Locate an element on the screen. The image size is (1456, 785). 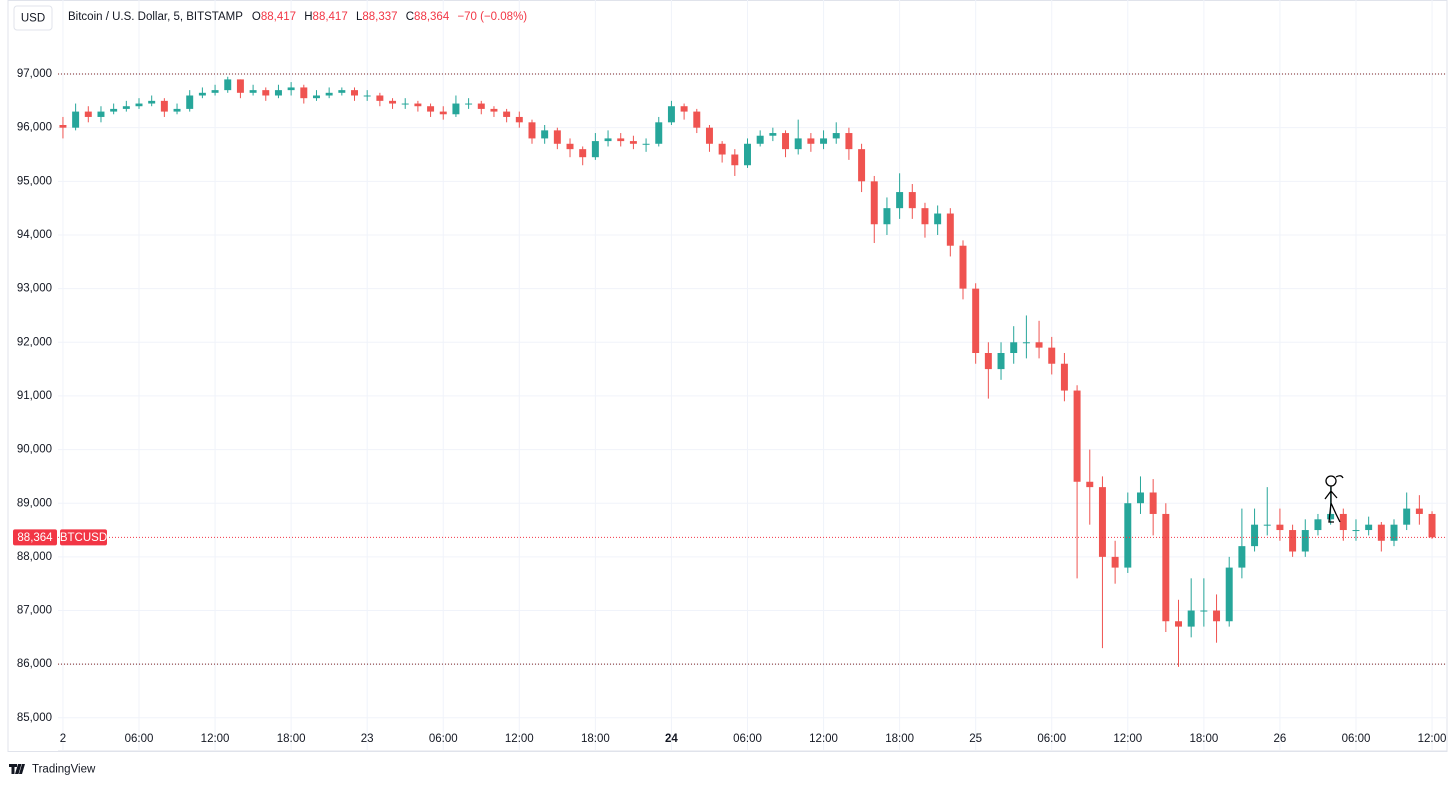
y-tick-label: 97,000 is located at coordinates (34, 74).